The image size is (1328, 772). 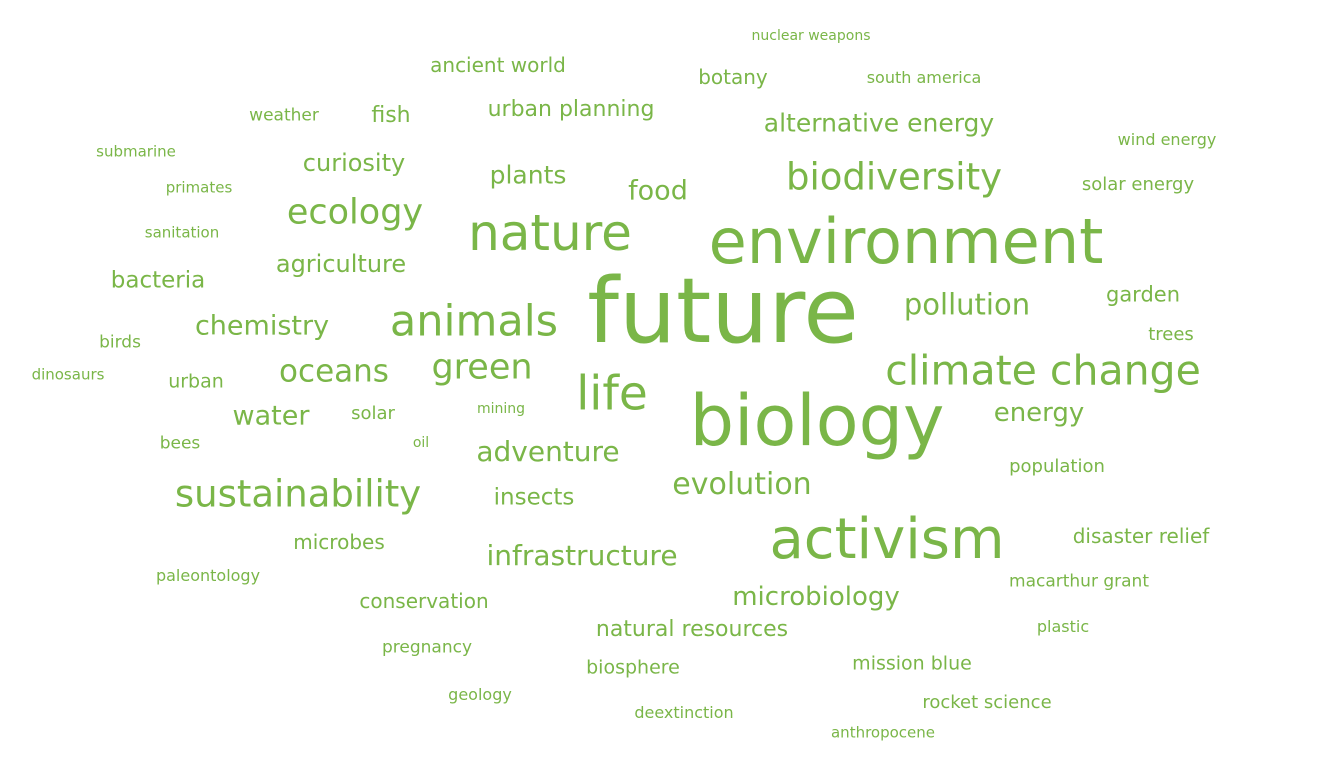 I want to click on word: rocket science, so click(x=987, y=702).